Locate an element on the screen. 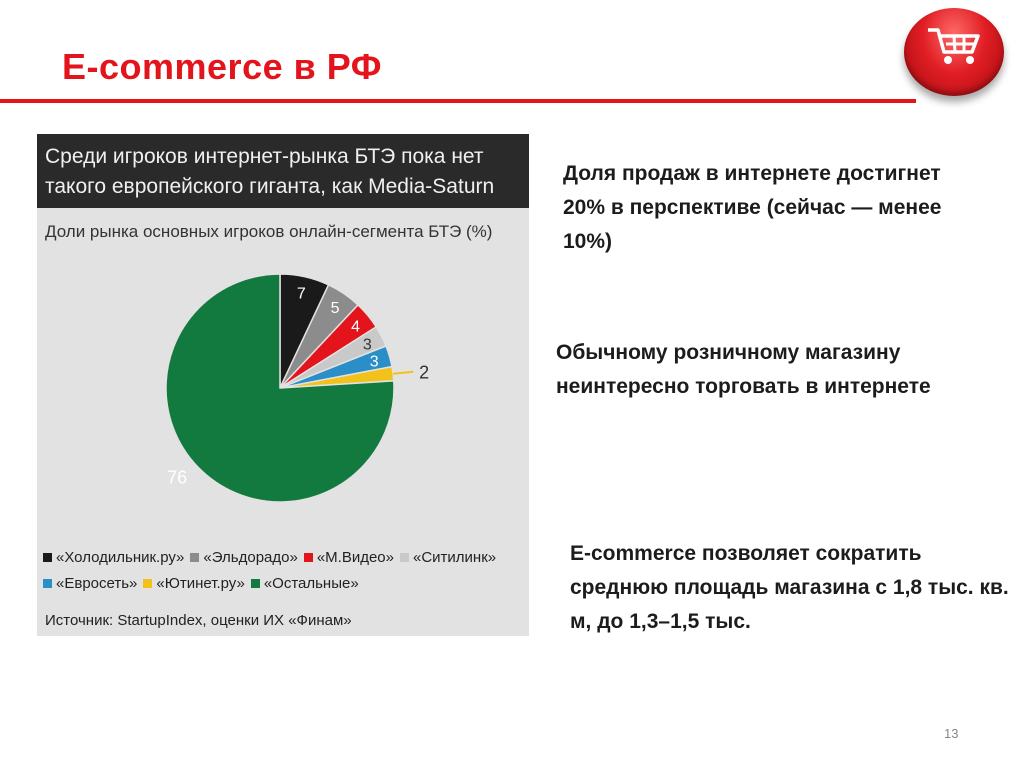 The width and height of the screenshot is (1024, 768). legend-label-2: «М.Видео» is located at coordinates (355, 557).